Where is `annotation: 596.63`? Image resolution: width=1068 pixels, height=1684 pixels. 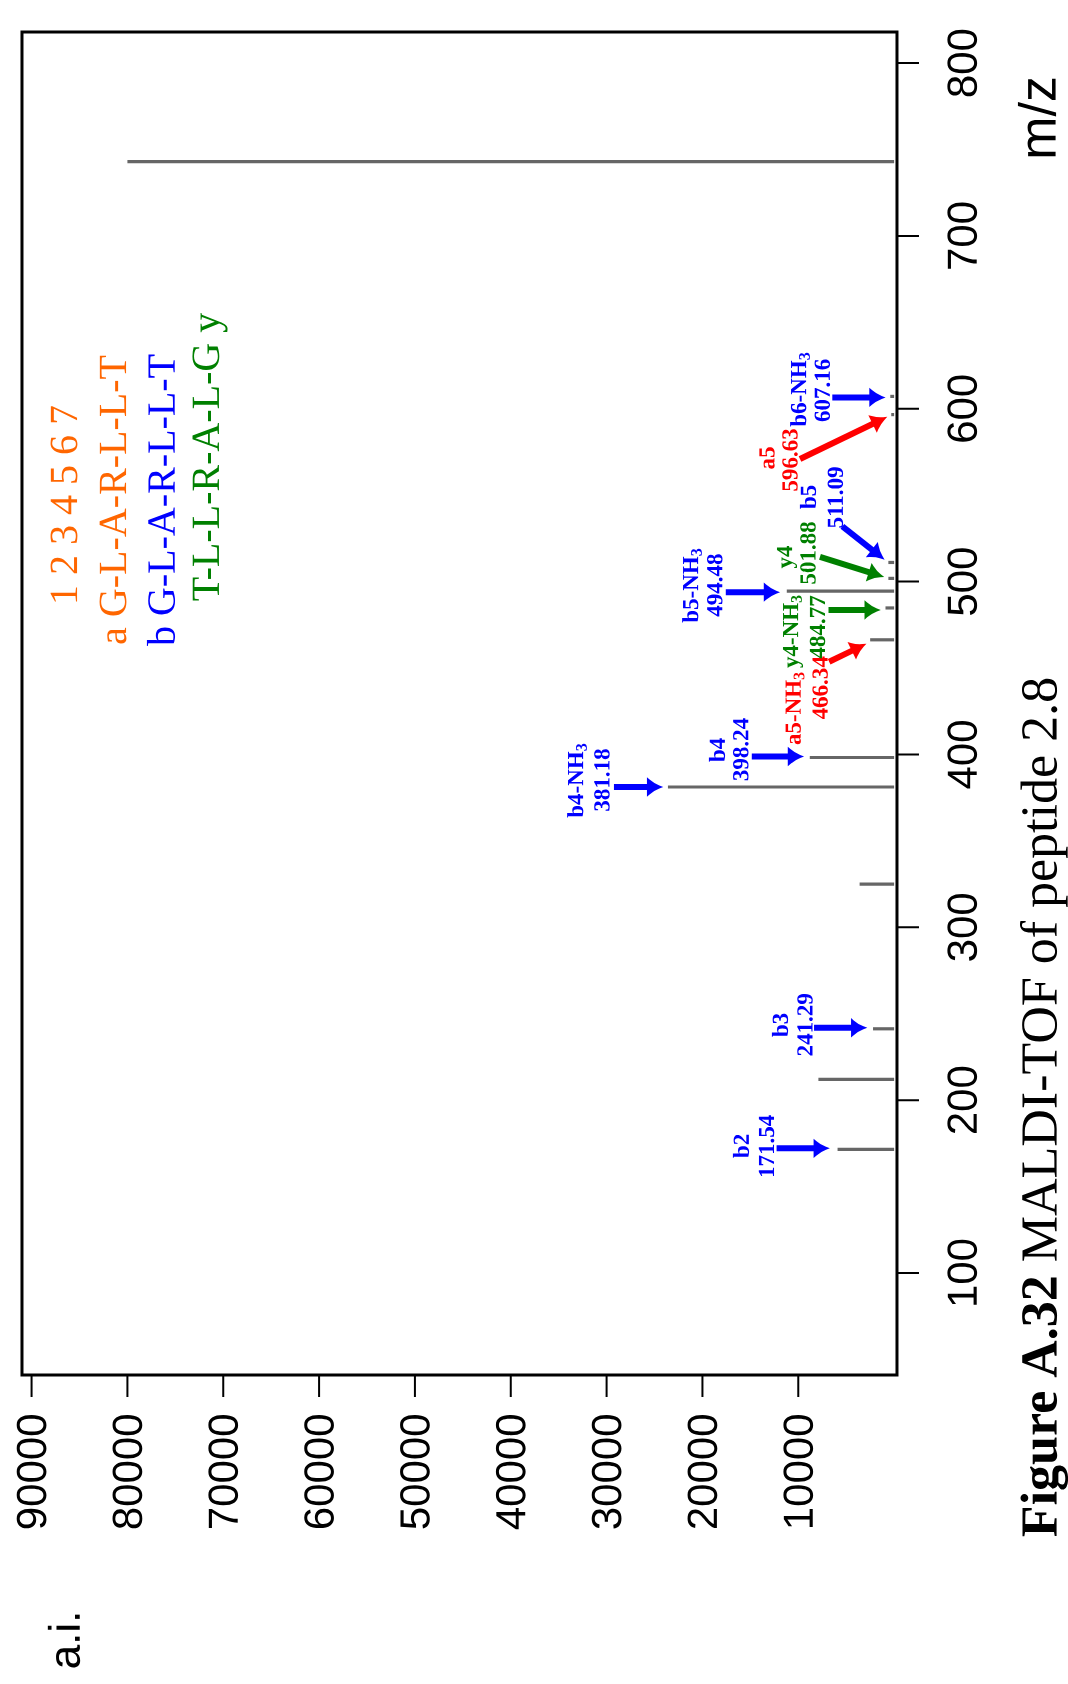 annotation: 596.63 is located at coordinates (790, 460).